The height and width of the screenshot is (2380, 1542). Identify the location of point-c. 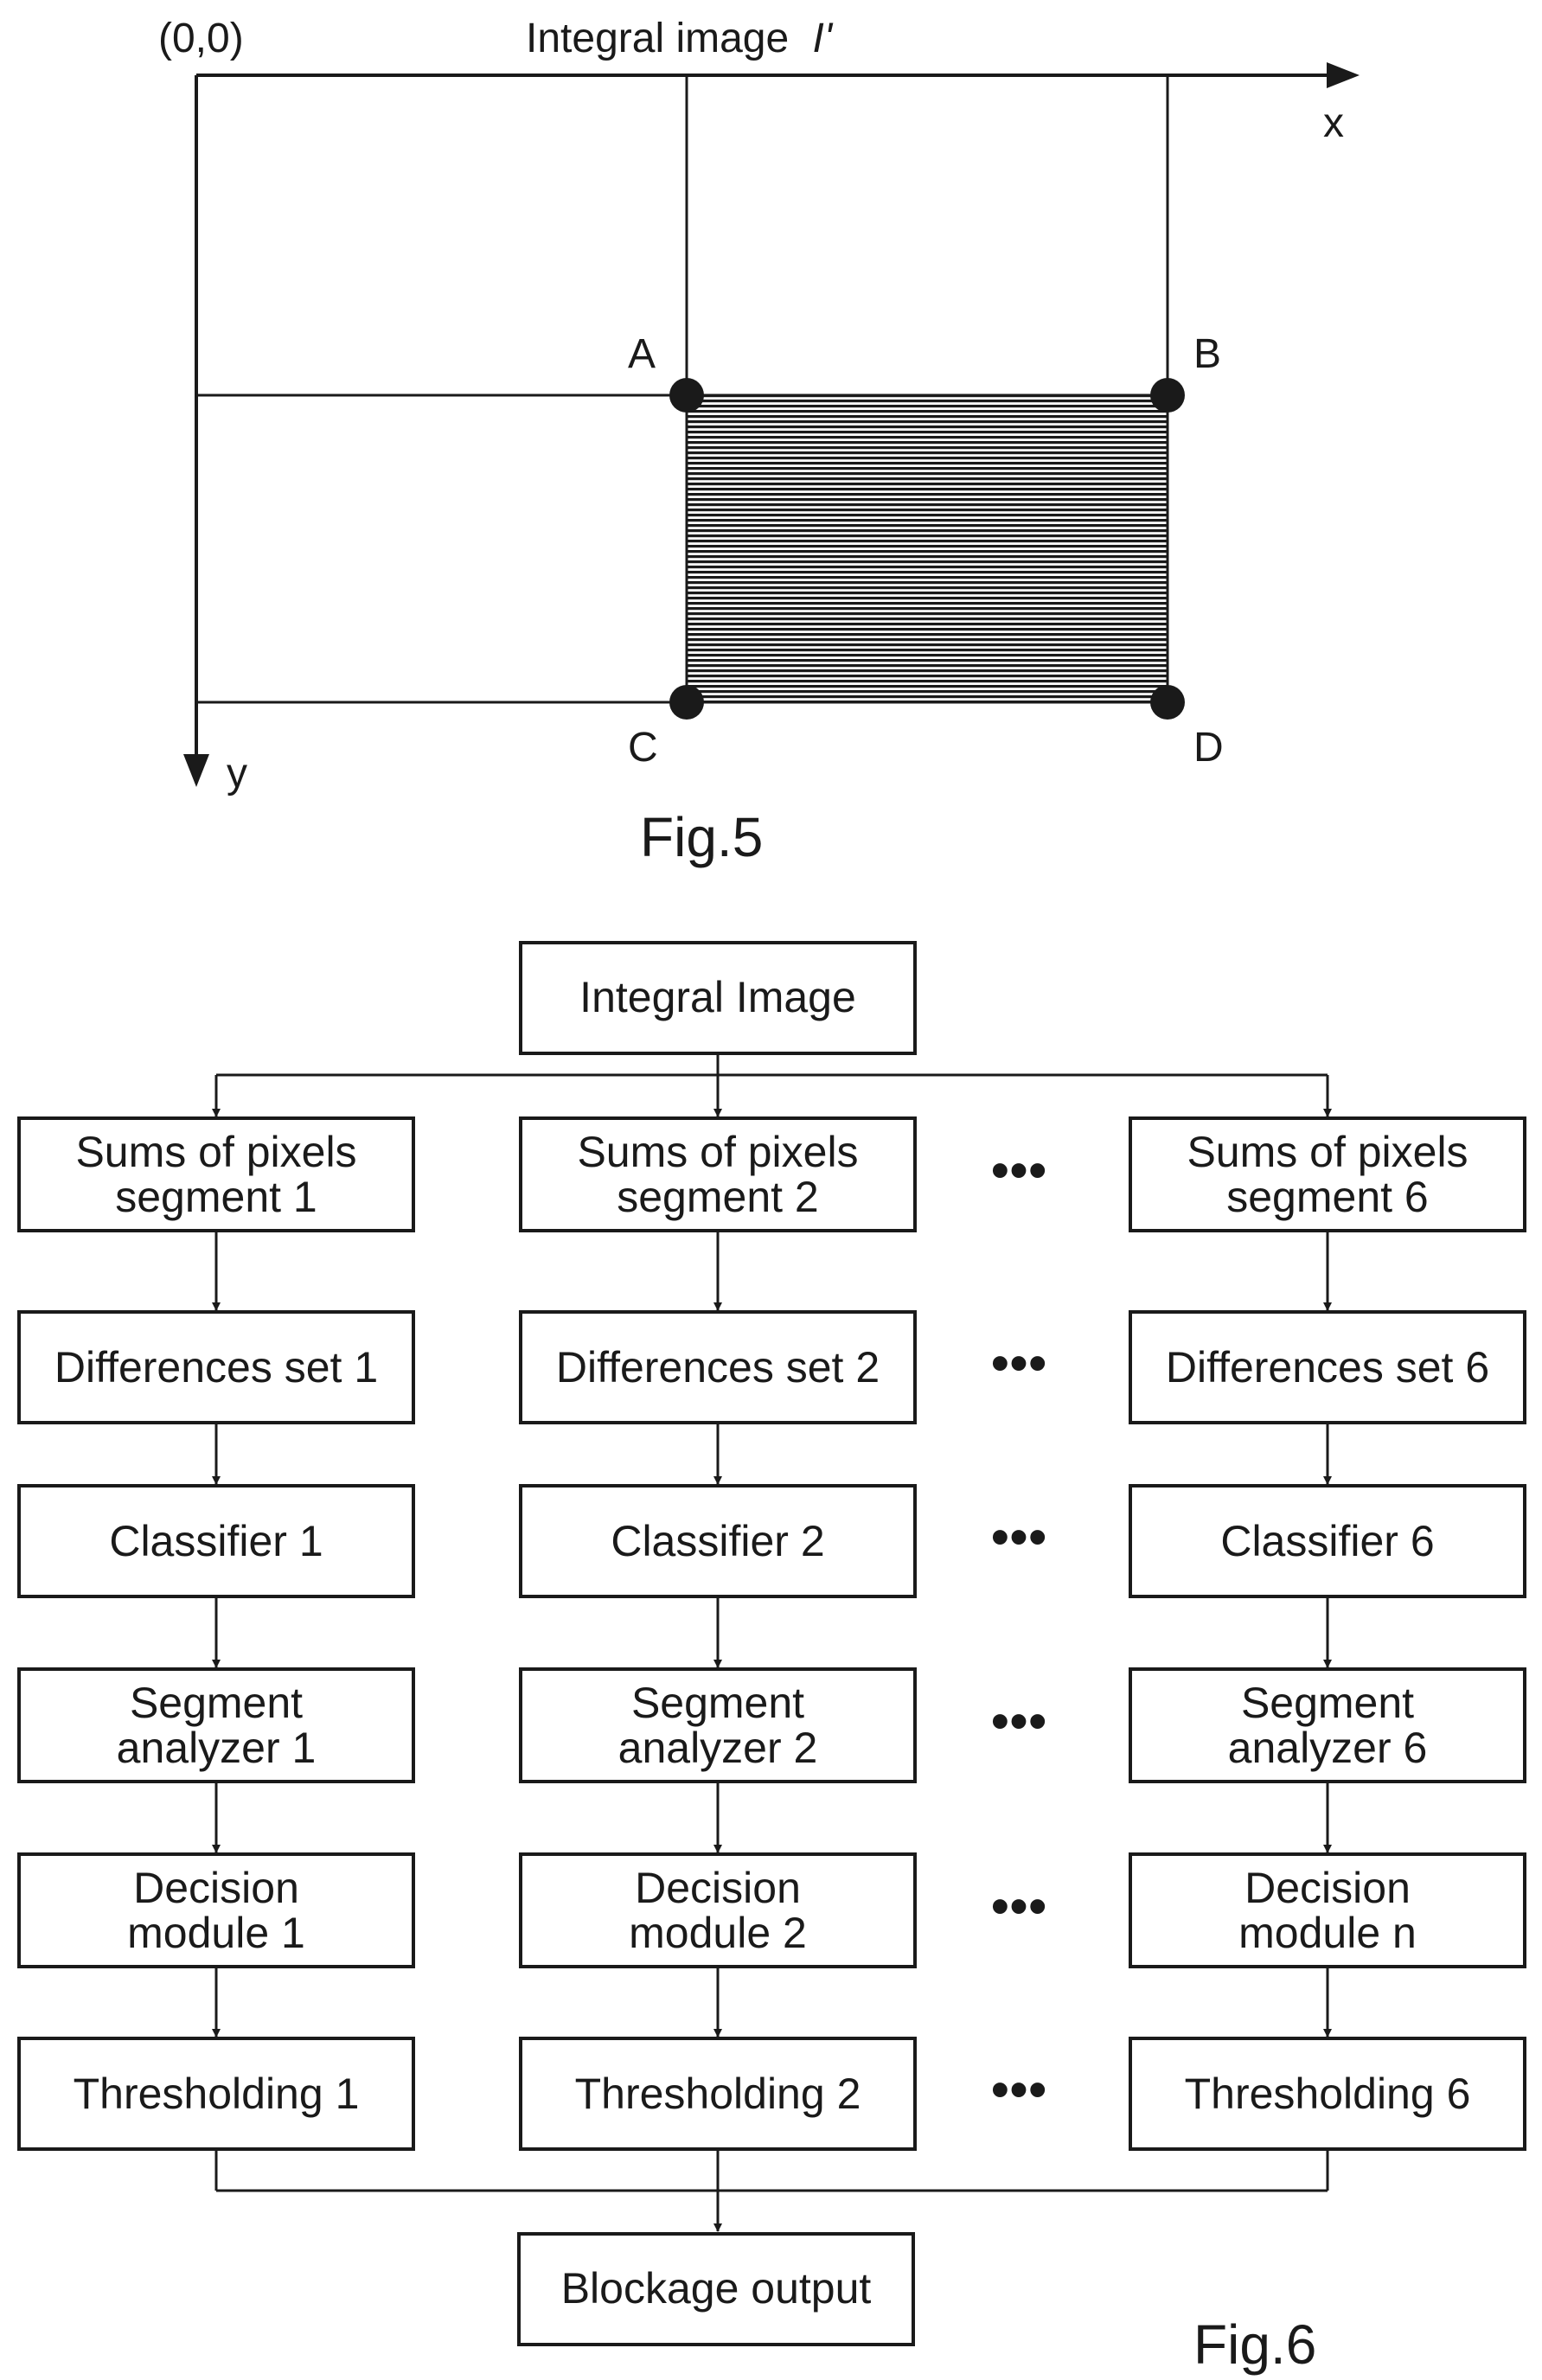
(687, 703).